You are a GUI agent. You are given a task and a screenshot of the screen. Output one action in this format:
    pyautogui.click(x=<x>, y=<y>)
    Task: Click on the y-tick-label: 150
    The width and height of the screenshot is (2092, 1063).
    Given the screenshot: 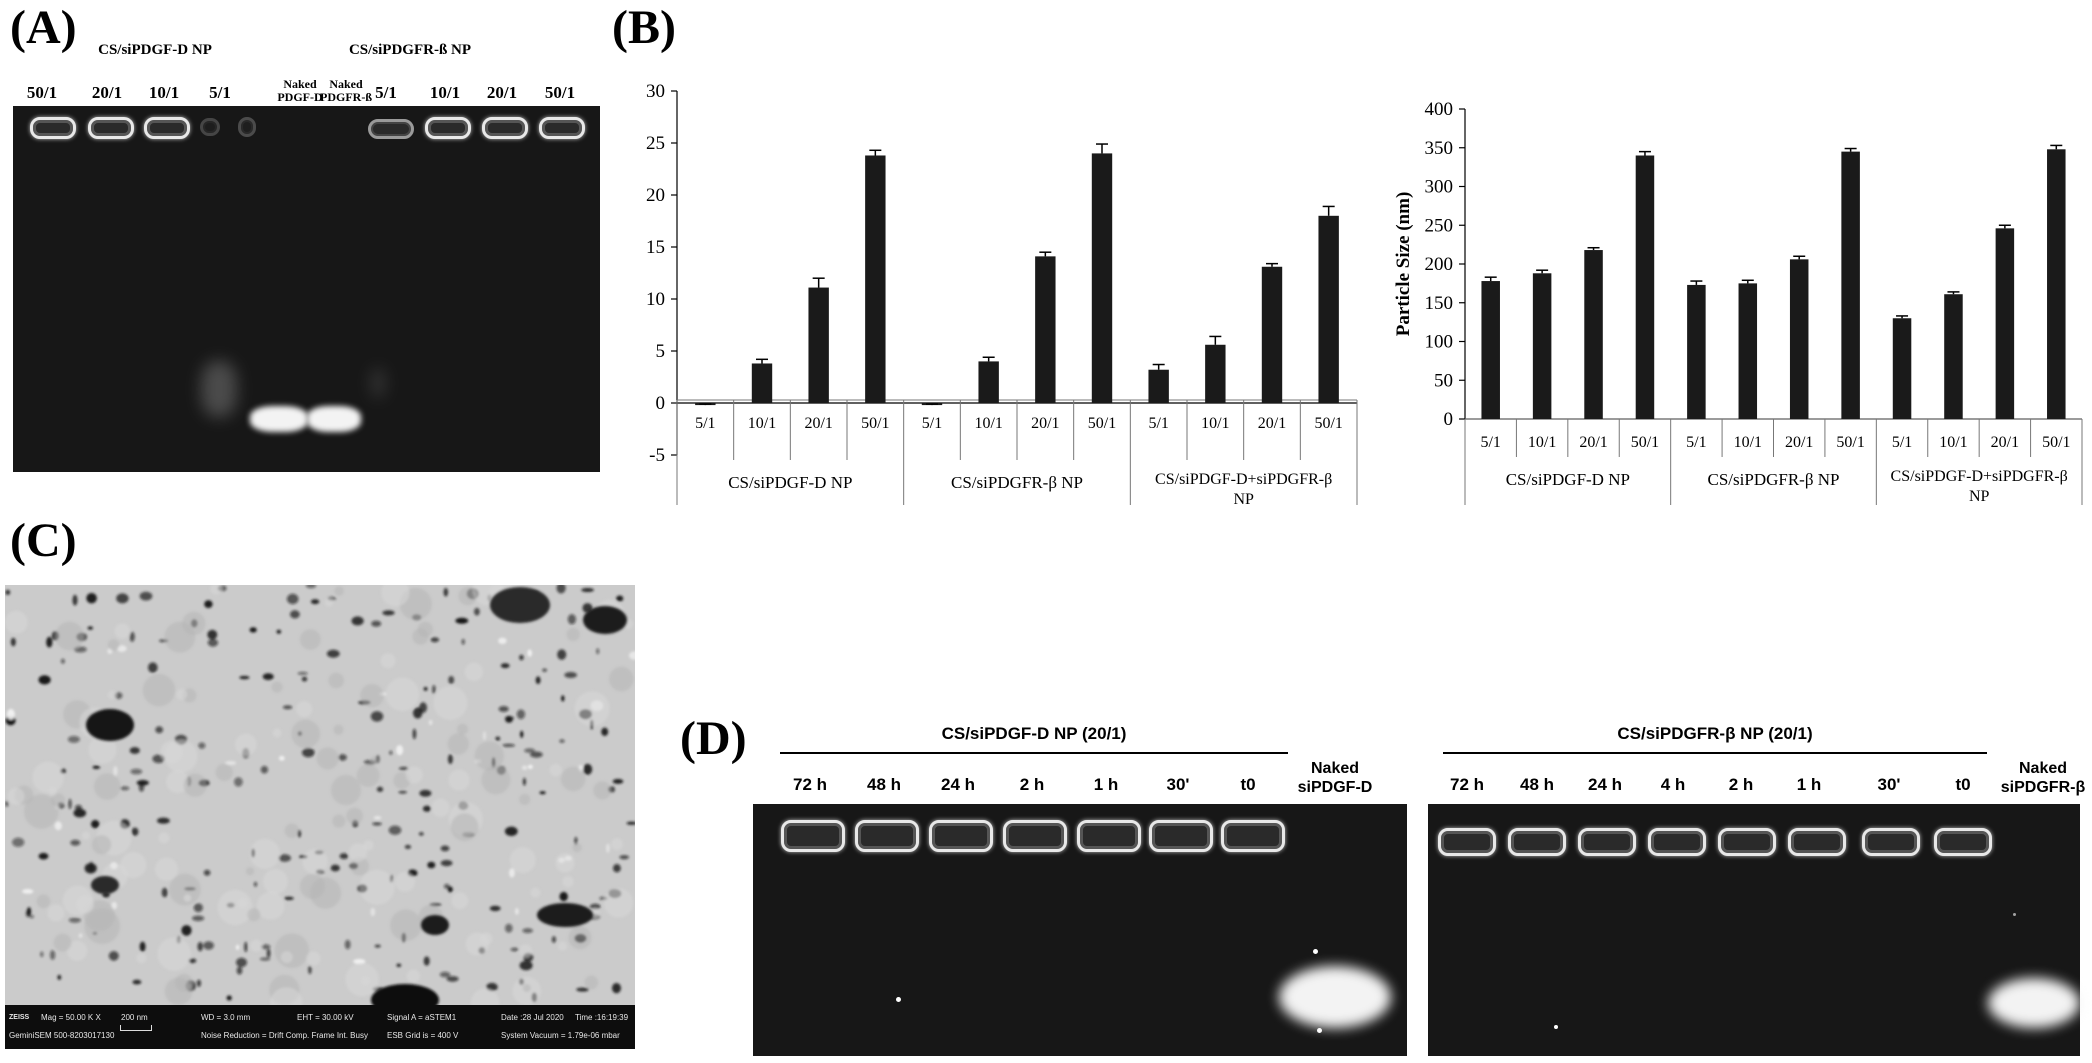 What is the action you would take?
    pyautogui.click(x=1439, y=303)
    